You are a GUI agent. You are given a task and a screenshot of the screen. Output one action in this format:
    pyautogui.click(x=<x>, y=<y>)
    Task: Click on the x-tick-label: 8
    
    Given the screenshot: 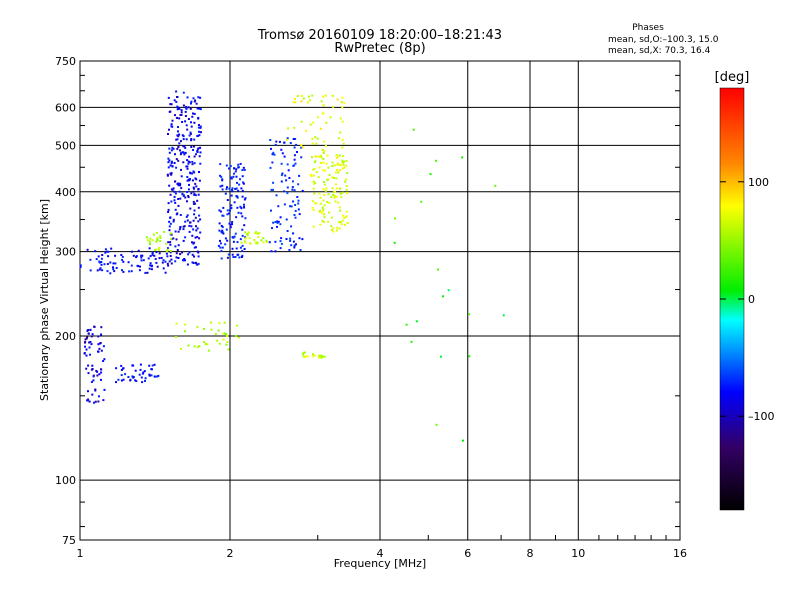 What is the action you would take?
    pyautogui.click(x=530, y=553)
    